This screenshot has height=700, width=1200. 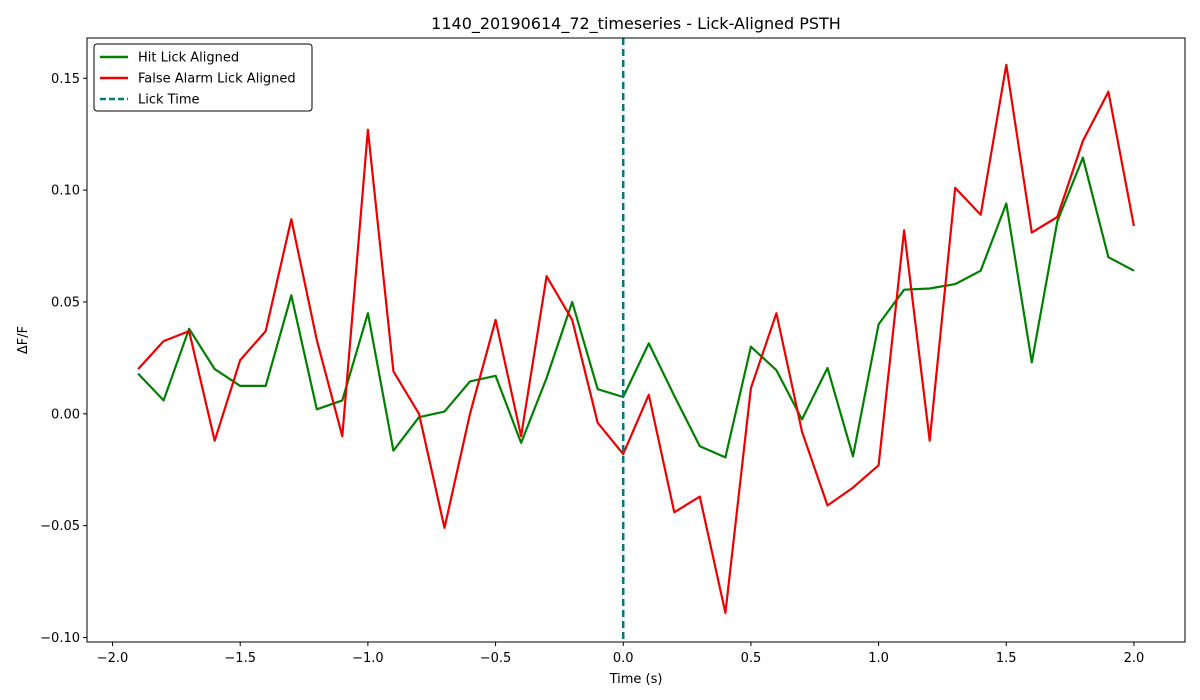 I want to click on legend-box, so click(x=203, y=77).